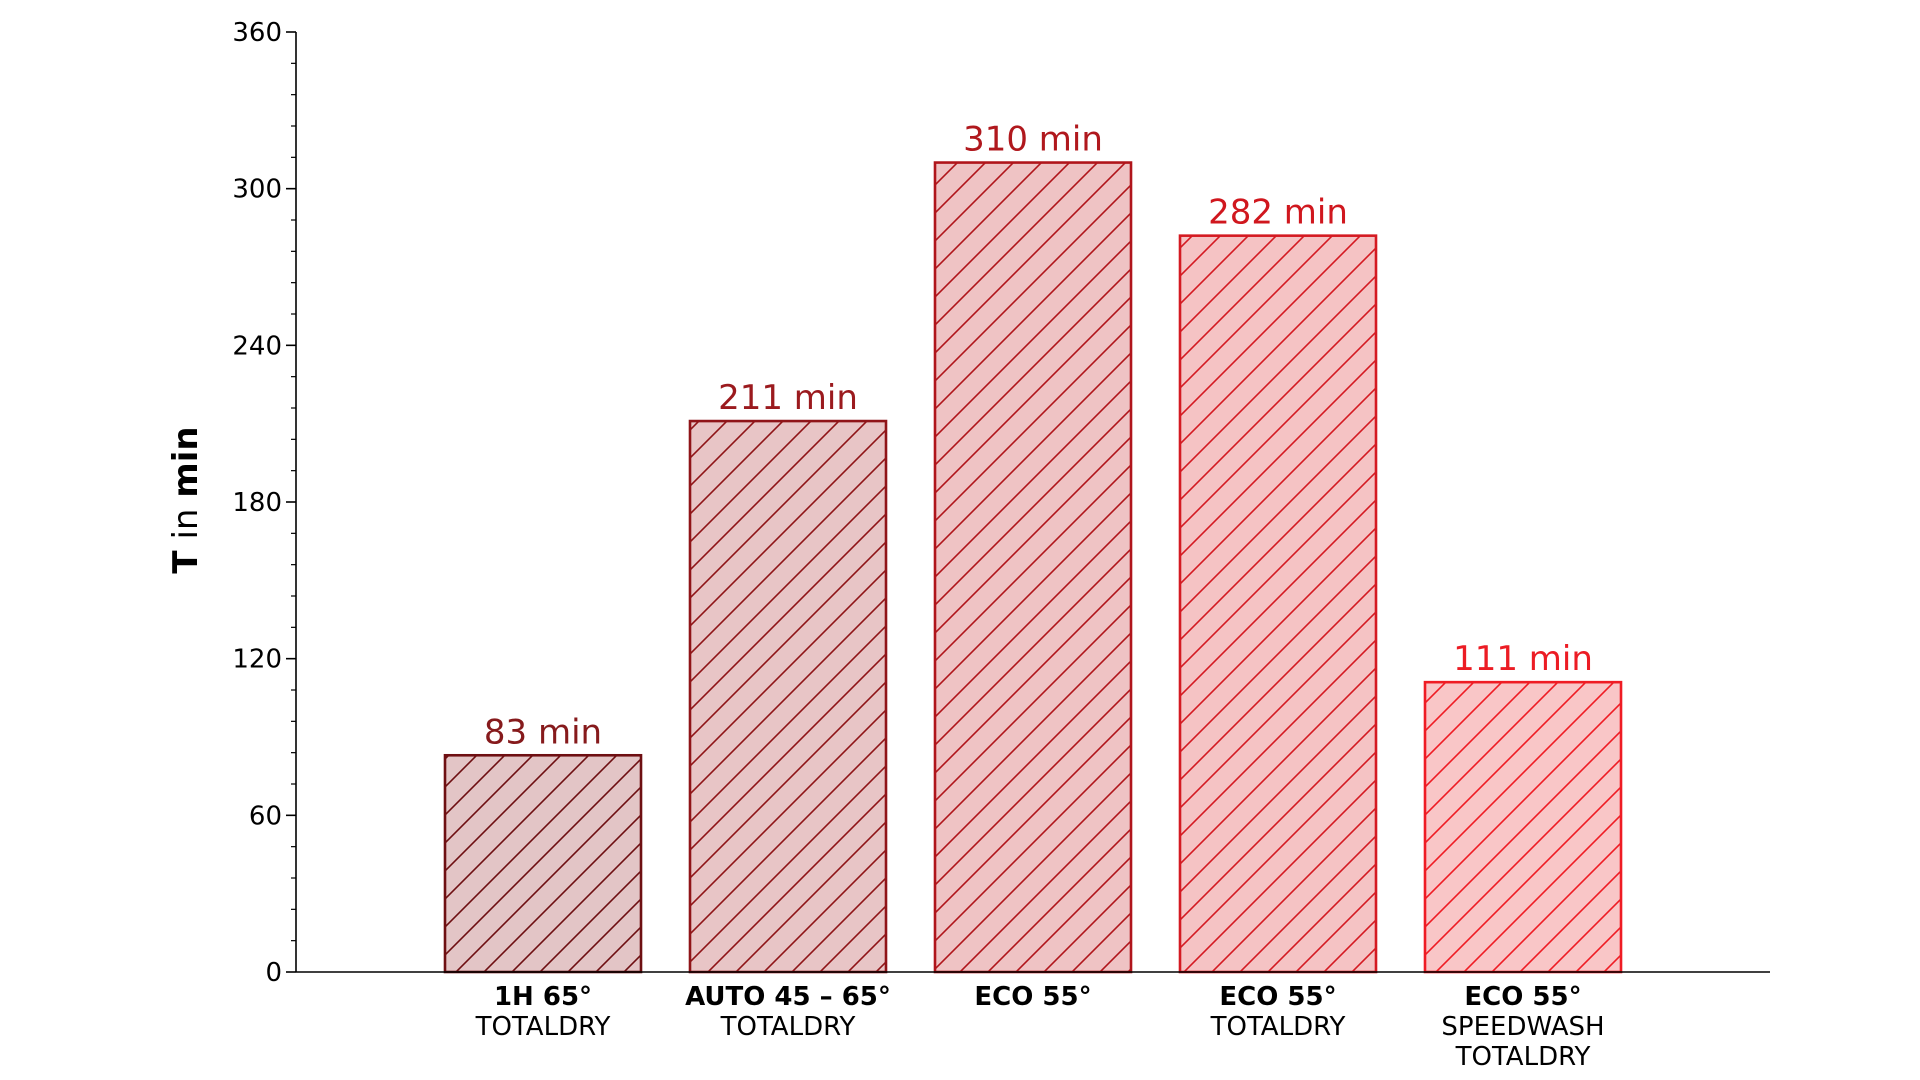  I want to click on x-tick-sublabel: SPEEDWASH, so click(1522, 1027).